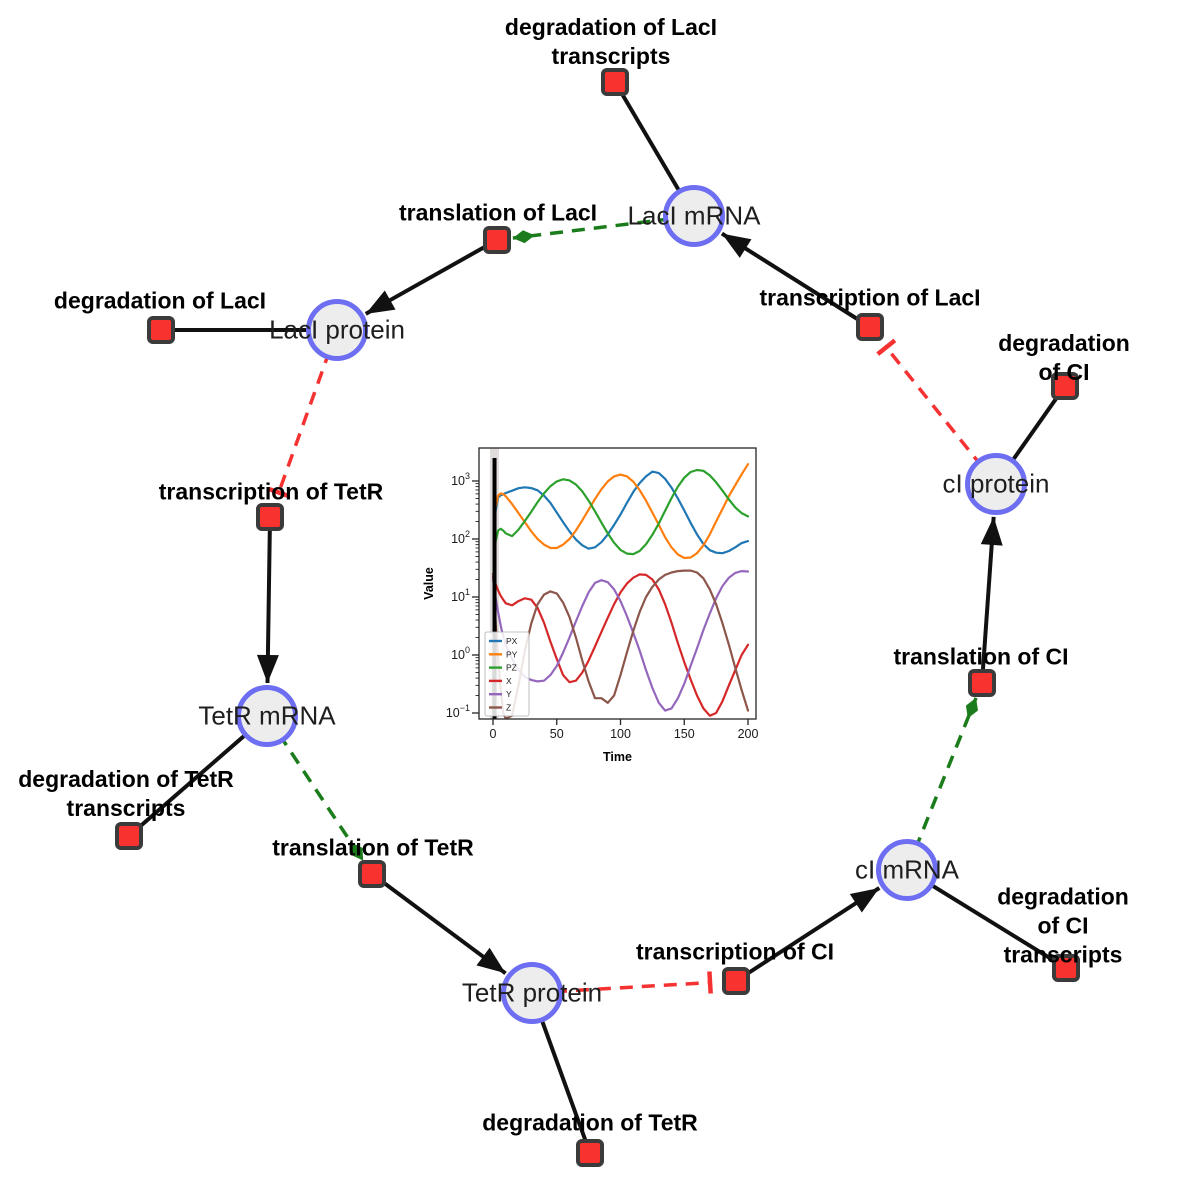 This screenshot has height=1200, width=1189. What do you see at coordinates (270, 517) in the screenshot?
I see `reaction-node-transcription-of-tetr` at bounding box center [270, 517].